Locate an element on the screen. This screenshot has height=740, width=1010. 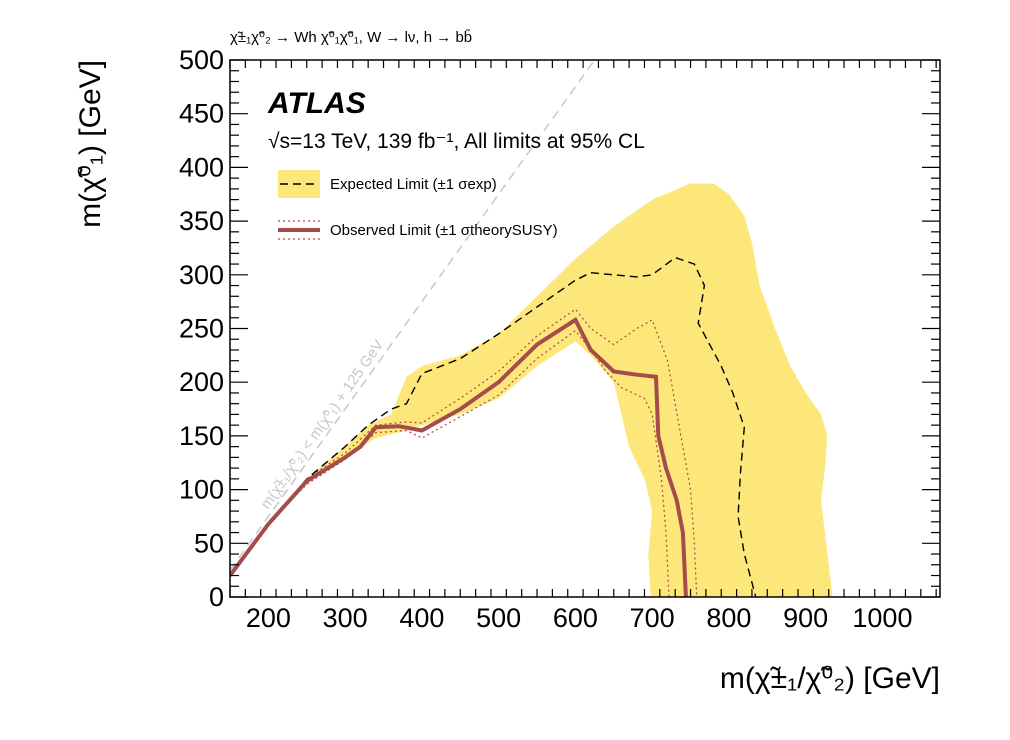
y-tick-label: 500 is located at coordinates (201, 60).